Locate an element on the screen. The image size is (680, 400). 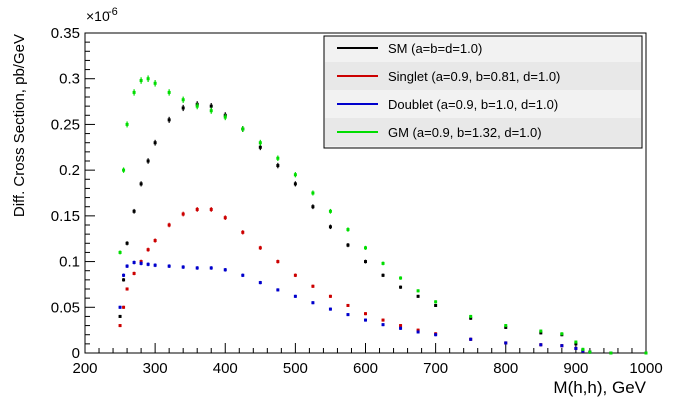
legend-label: GM (a=0.9, b=1.32, d=1.0) is located at coordinates (465, 132).